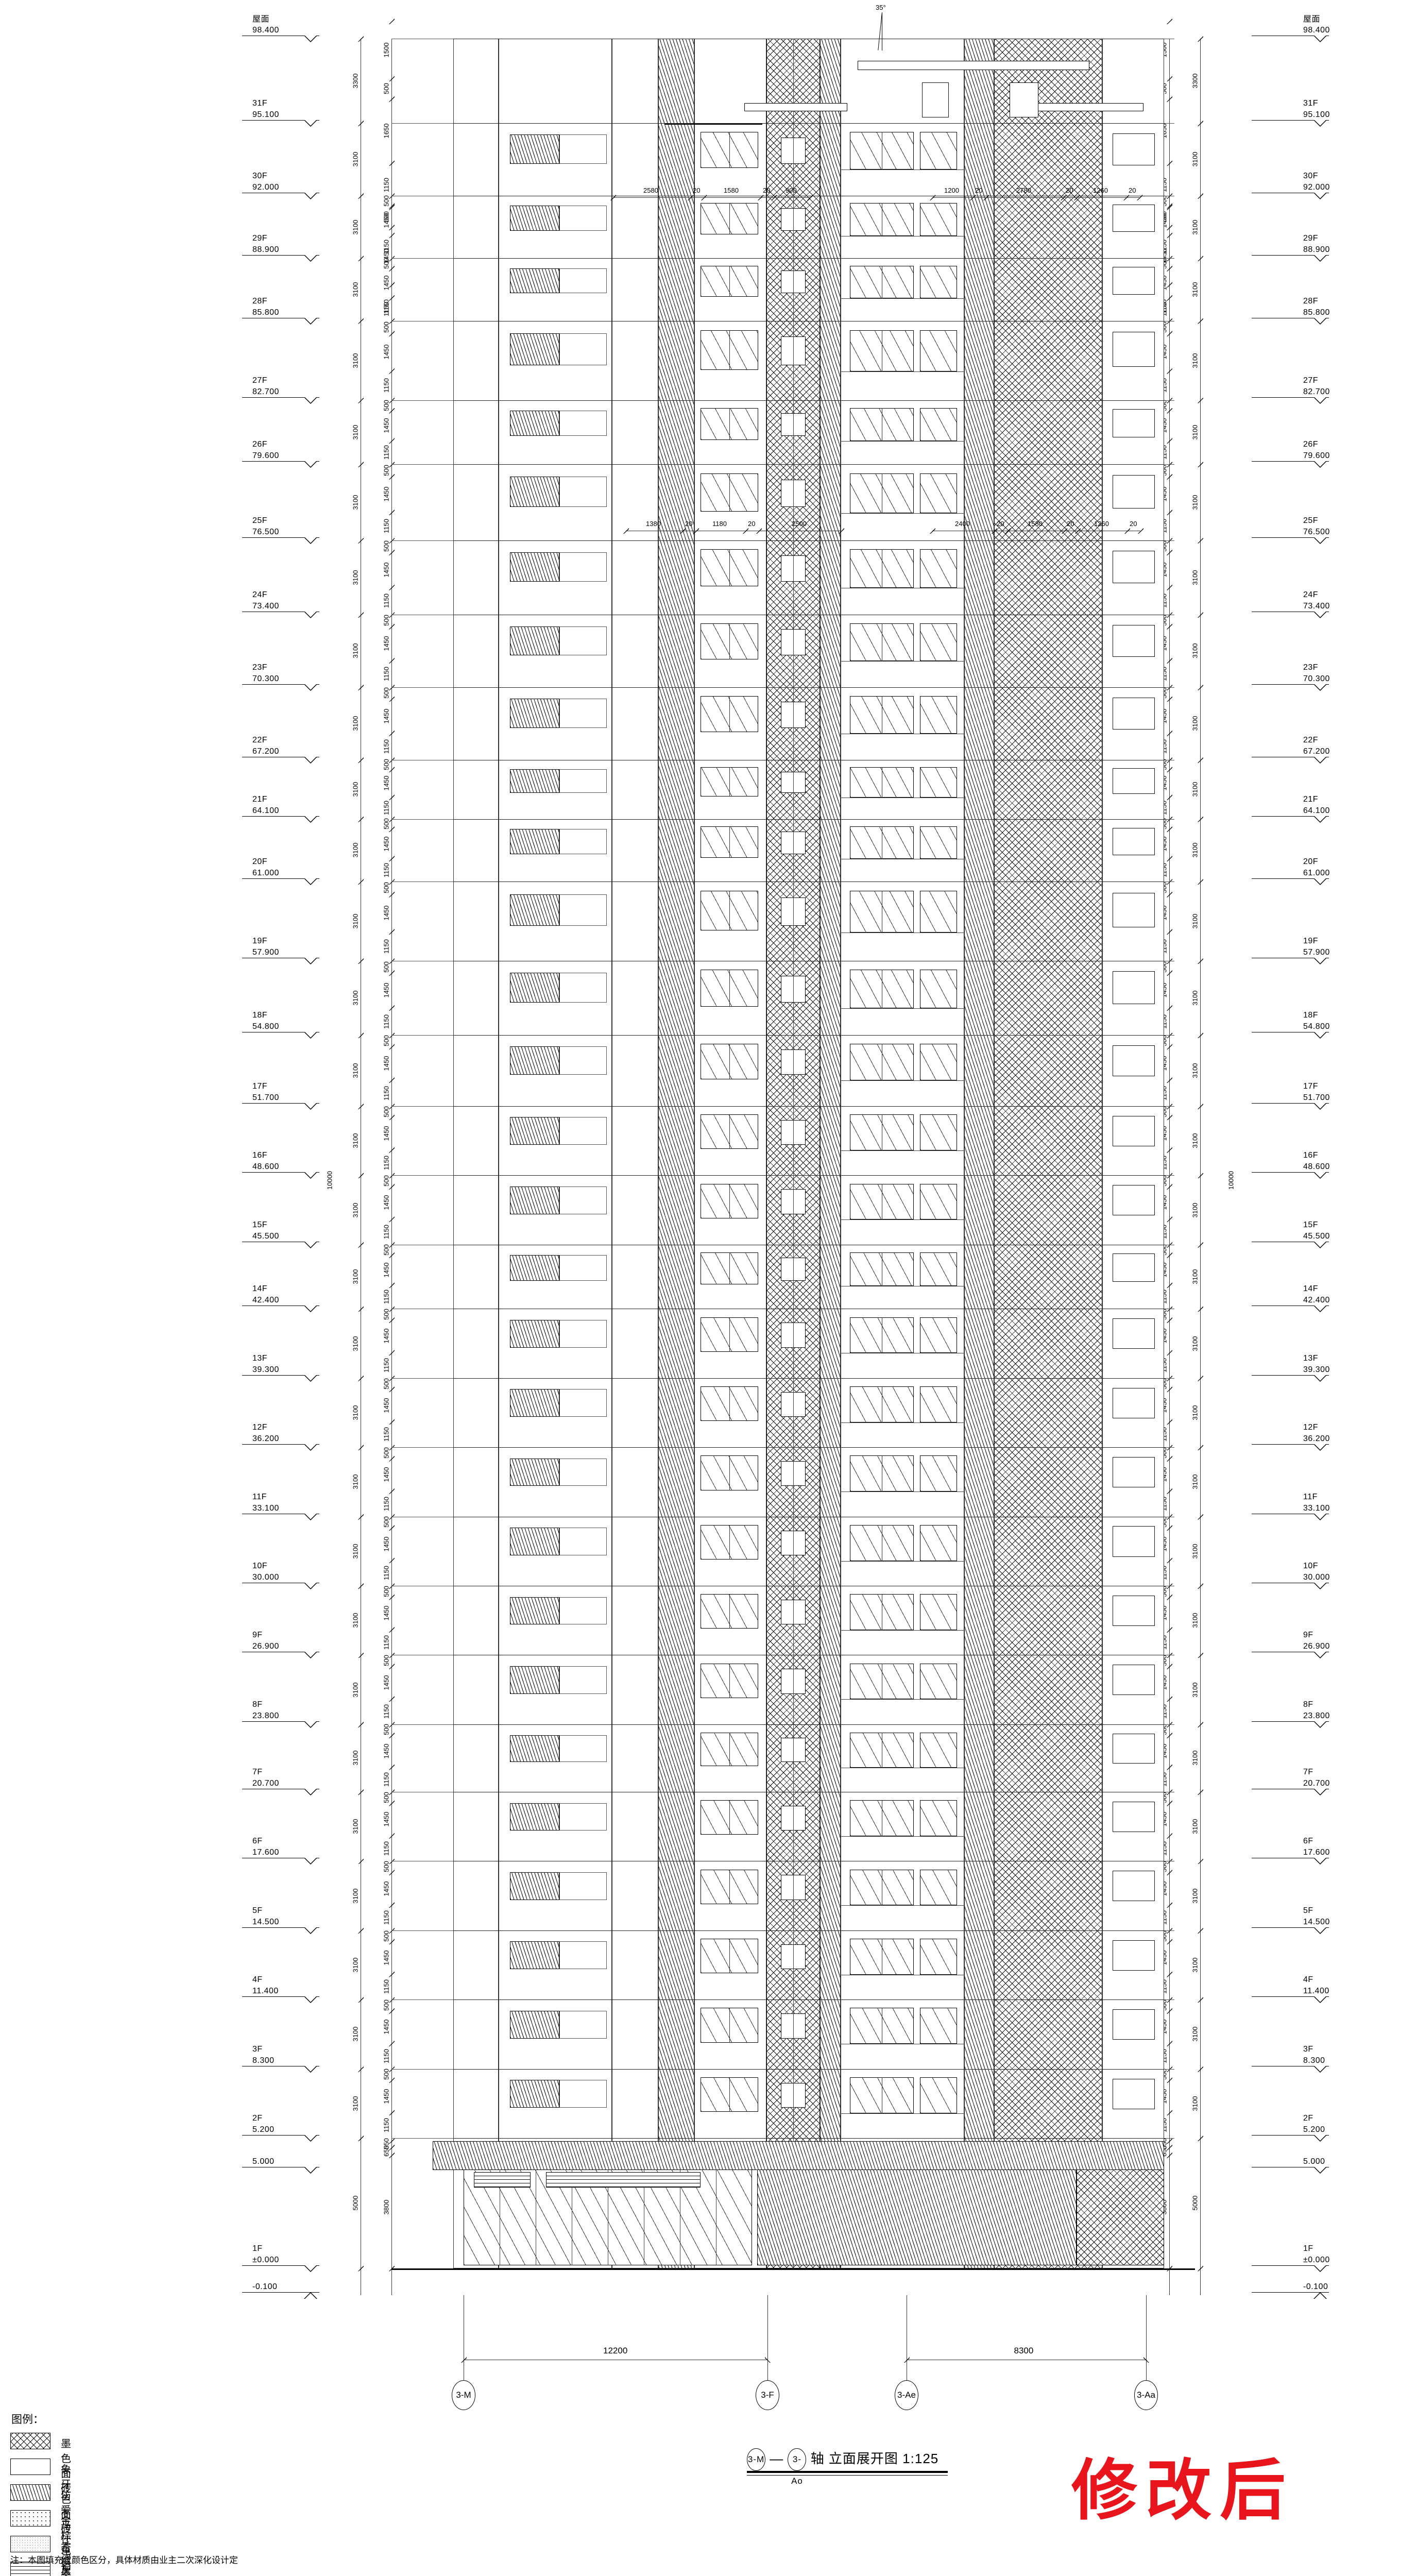  I want to click on subdim-left-3-0: 500, so click(386, 263).